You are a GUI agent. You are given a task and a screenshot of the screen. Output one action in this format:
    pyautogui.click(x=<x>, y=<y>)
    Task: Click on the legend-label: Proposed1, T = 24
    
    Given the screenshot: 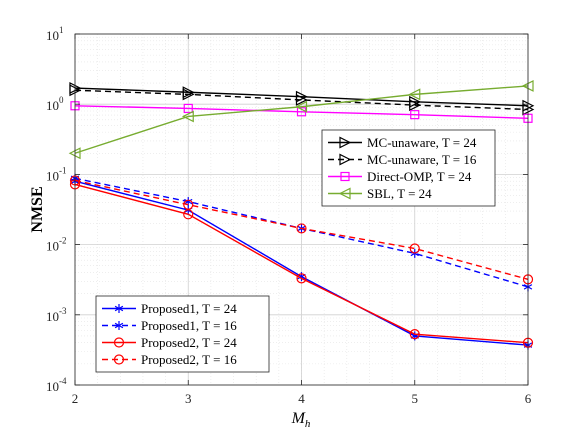 What is the action you would take?
    pyautogui.click(x=189, y=308)
    